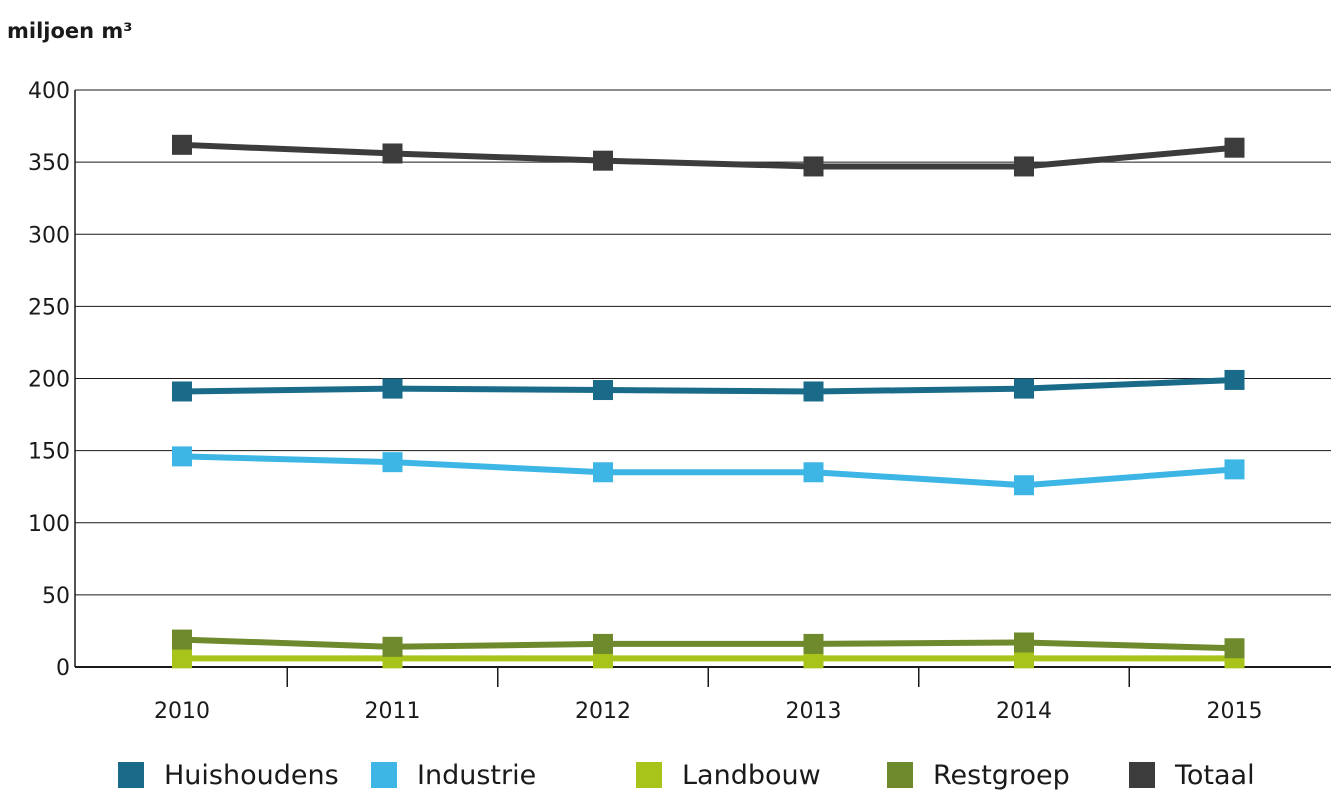  What do you see at coordinates (1001, 775) in the screenshot?
I see `legend-label: Restgroep` at bounding box center [1001, 775].